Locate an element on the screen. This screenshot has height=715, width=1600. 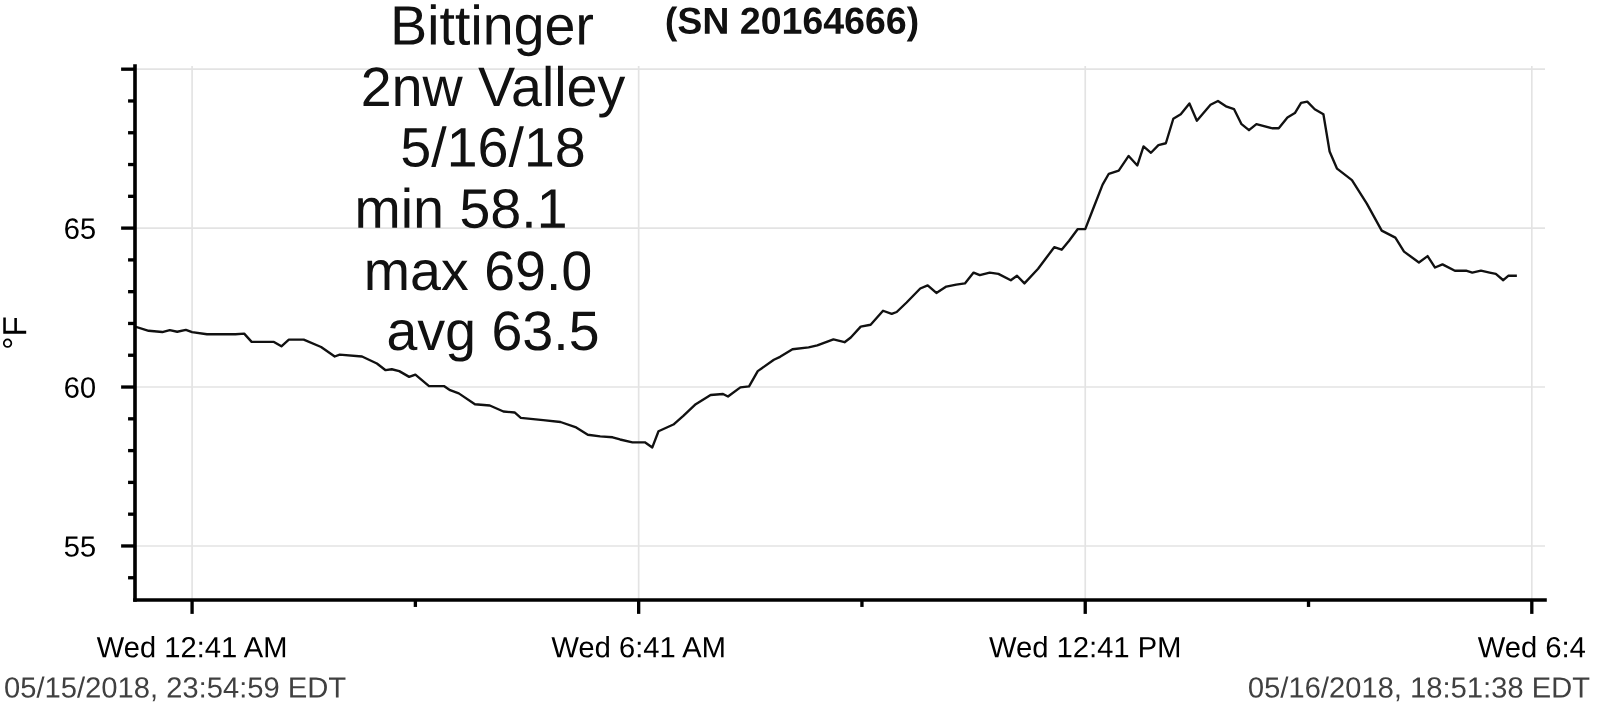
annotation: 5/16/18 is located at coordinates (493, 147).